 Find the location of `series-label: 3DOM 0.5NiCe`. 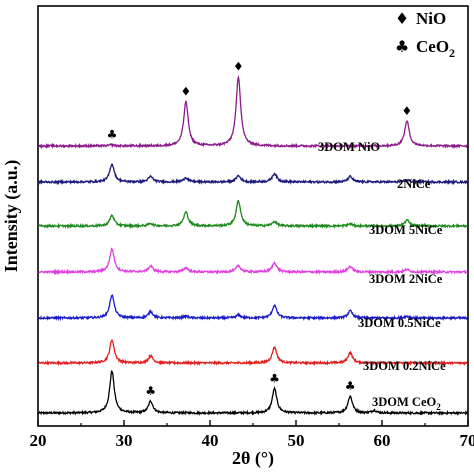

series-label: 3DOM 0.5NiCe is located at coordinates (399, 323).